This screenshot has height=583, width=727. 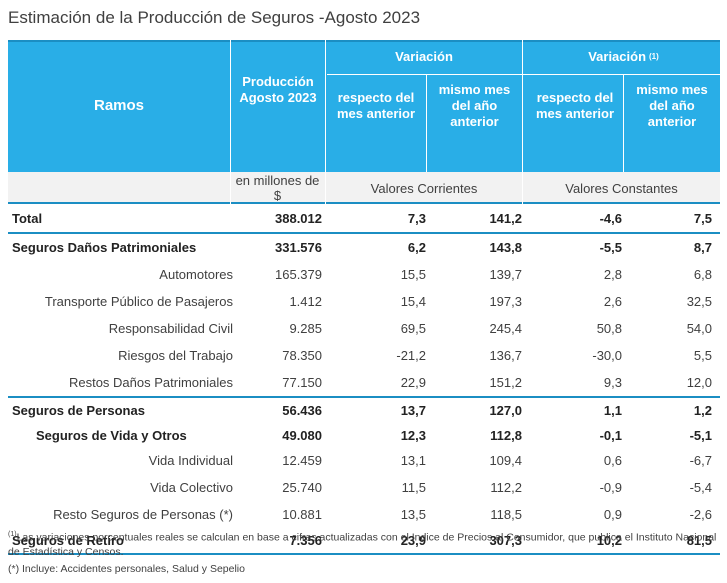 What do you see at coordinates (416, 218) in the screenshot?
I see `cell-vc-mes: 7,3` at bounding box center [416, 218].